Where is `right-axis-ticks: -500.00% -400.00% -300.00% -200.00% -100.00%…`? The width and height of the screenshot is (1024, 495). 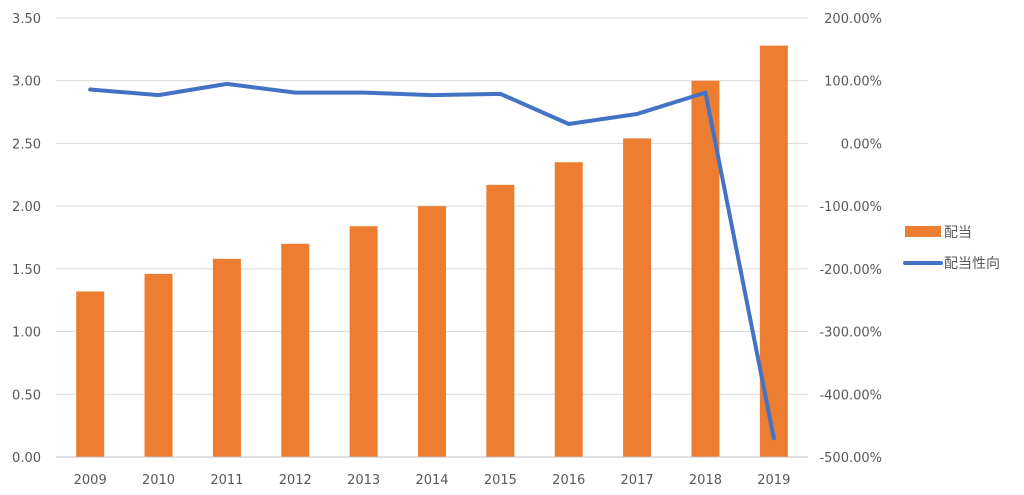
right-axis-ticks: -500.00% -400.00% -300.00% -200.00% -100.00%… is located at coordinates (850, 239).